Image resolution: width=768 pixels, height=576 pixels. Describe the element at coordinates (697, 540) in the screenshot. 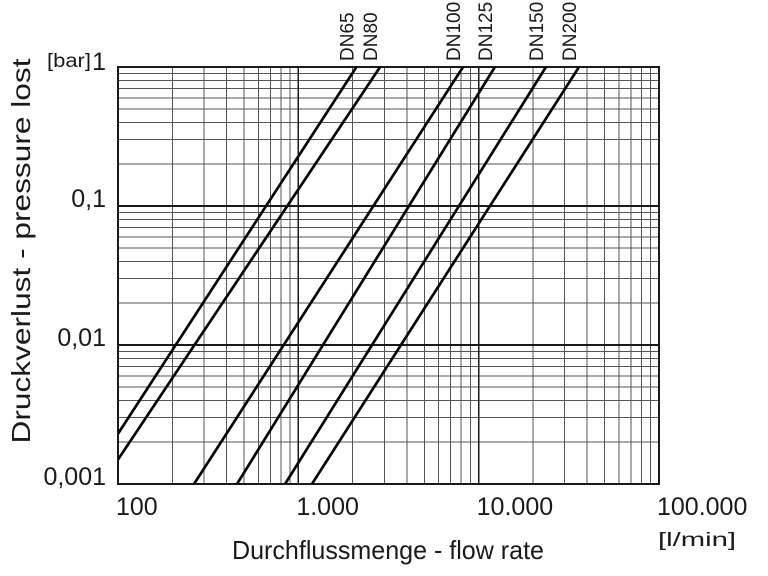

I see `x-axis-unit-label: [l/min]` at that location.